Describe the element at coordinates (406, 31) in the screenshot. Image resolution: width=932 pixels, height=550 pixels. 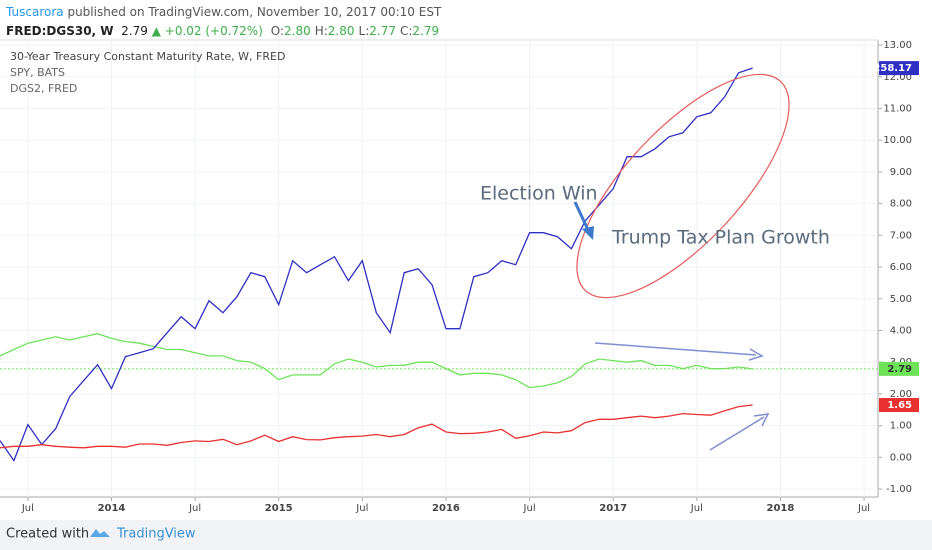
I see `ohlc-label: C:` at that location.